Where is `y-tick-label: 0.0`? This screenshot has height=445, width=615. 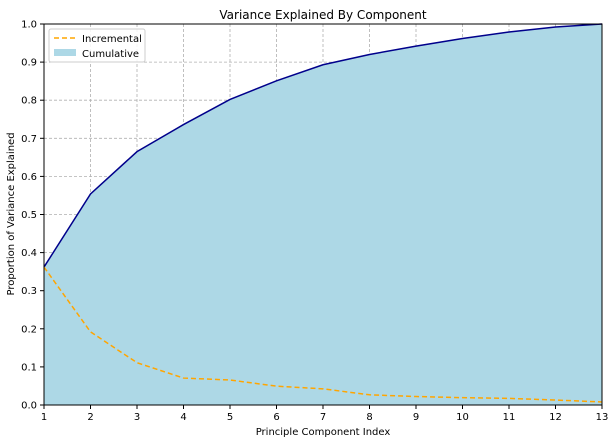
y-tick-label: 0.0 is located at coordinates (29, 406).